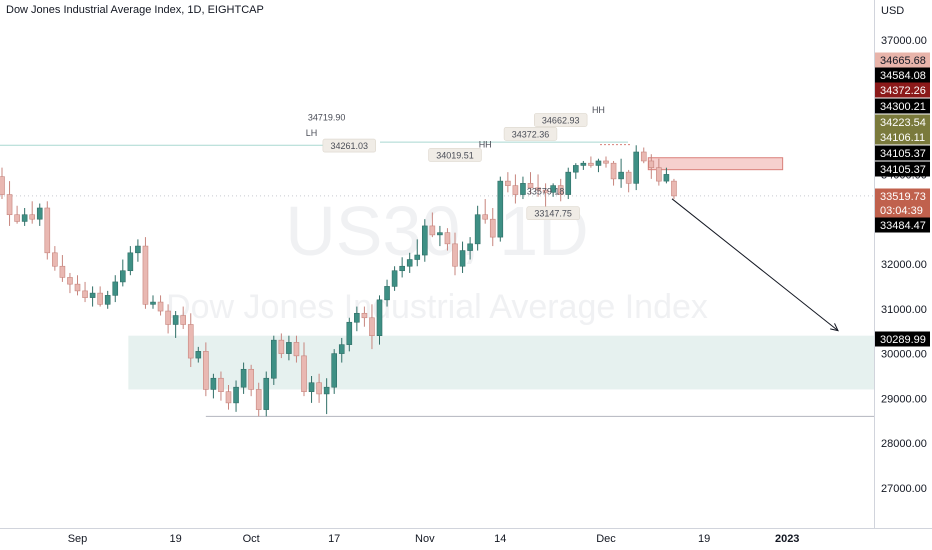 This screenshot has width=932, height=550. What do you see at coordinates (874, 264) in the screenshot?
I see `price-axis-border` at bounding box center [874, 264].